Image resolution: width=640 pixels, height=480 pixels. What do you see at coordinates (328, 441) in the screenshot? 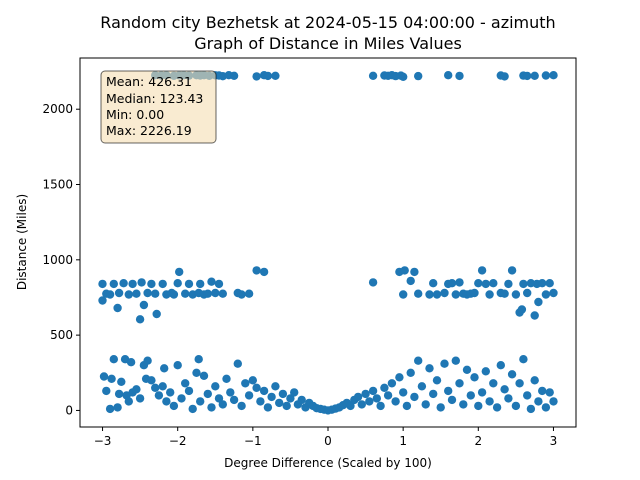
I see `x-tick-label: 0` at bounding box center [328, 441].